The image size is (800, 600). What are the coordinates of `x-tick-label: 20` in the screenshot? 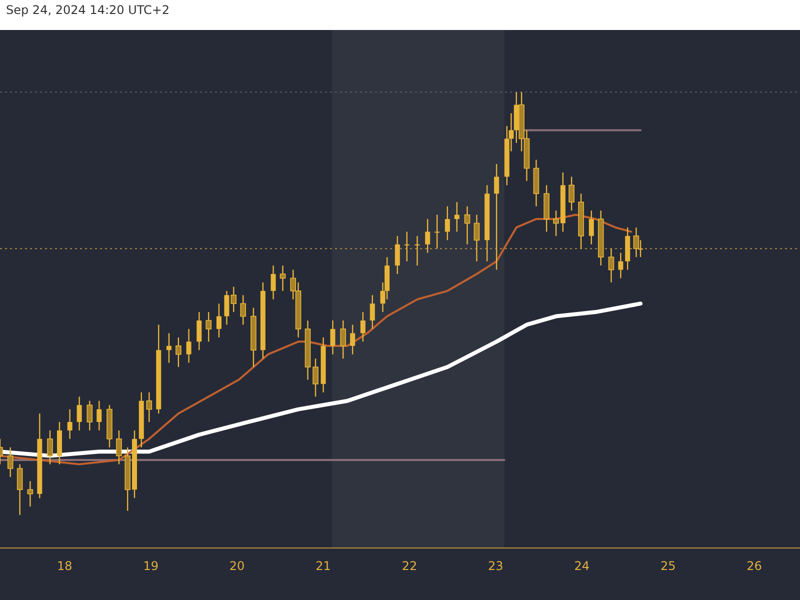 It's located at (237, 566).